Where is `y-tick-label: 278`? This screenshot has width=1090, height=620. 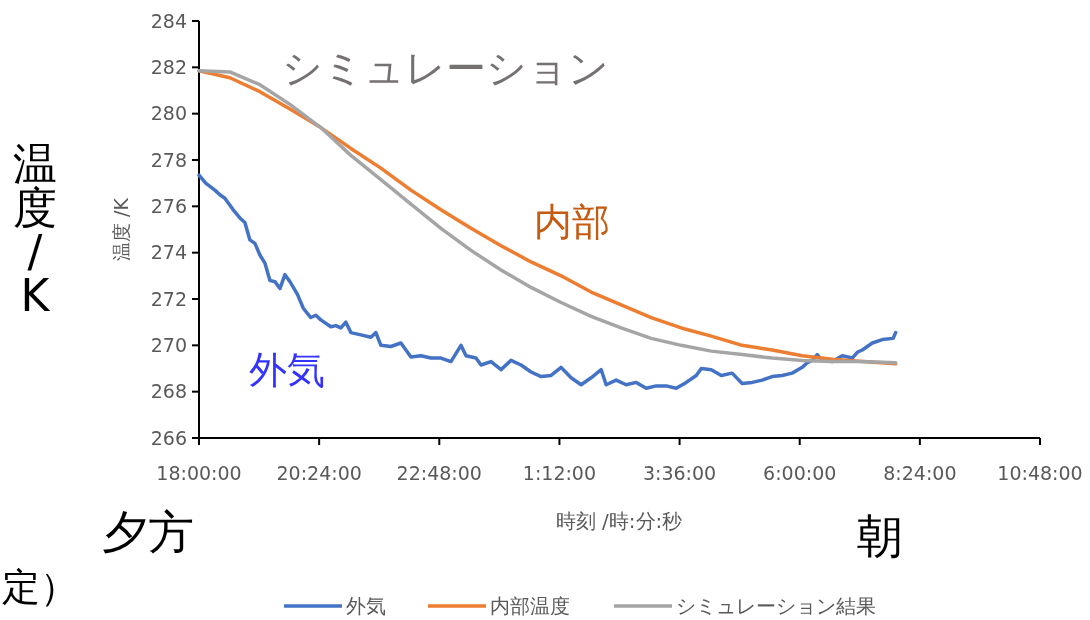 y-tick-label: 278 is located at coordinates (168, 159).